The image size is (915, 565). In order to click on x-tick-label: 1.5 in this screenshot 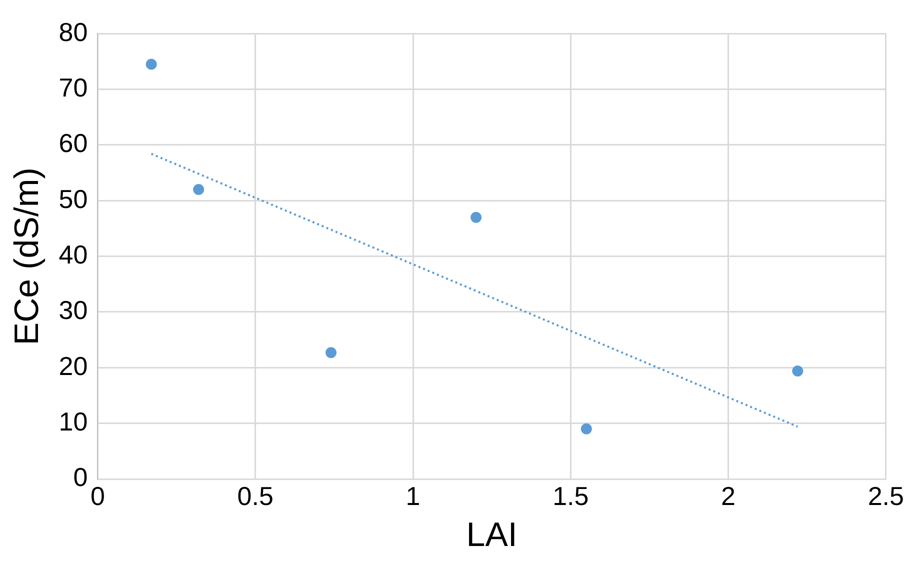, I will do `click(570, 495)`.